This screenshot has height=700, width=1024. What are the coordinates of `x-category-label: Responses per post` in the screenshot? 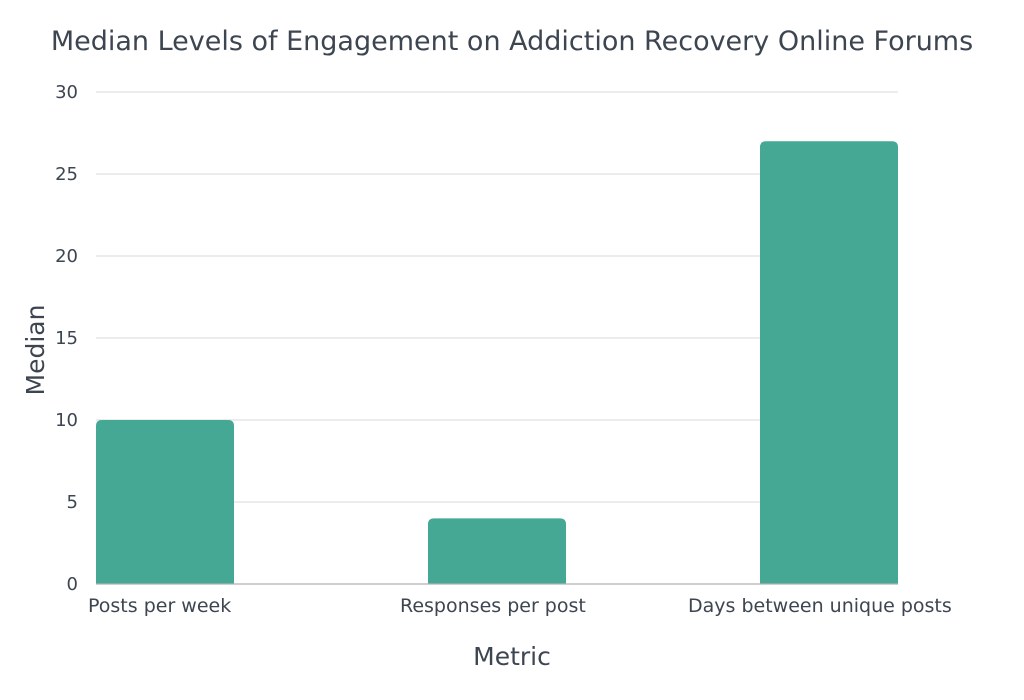 It's located at (493, 606).